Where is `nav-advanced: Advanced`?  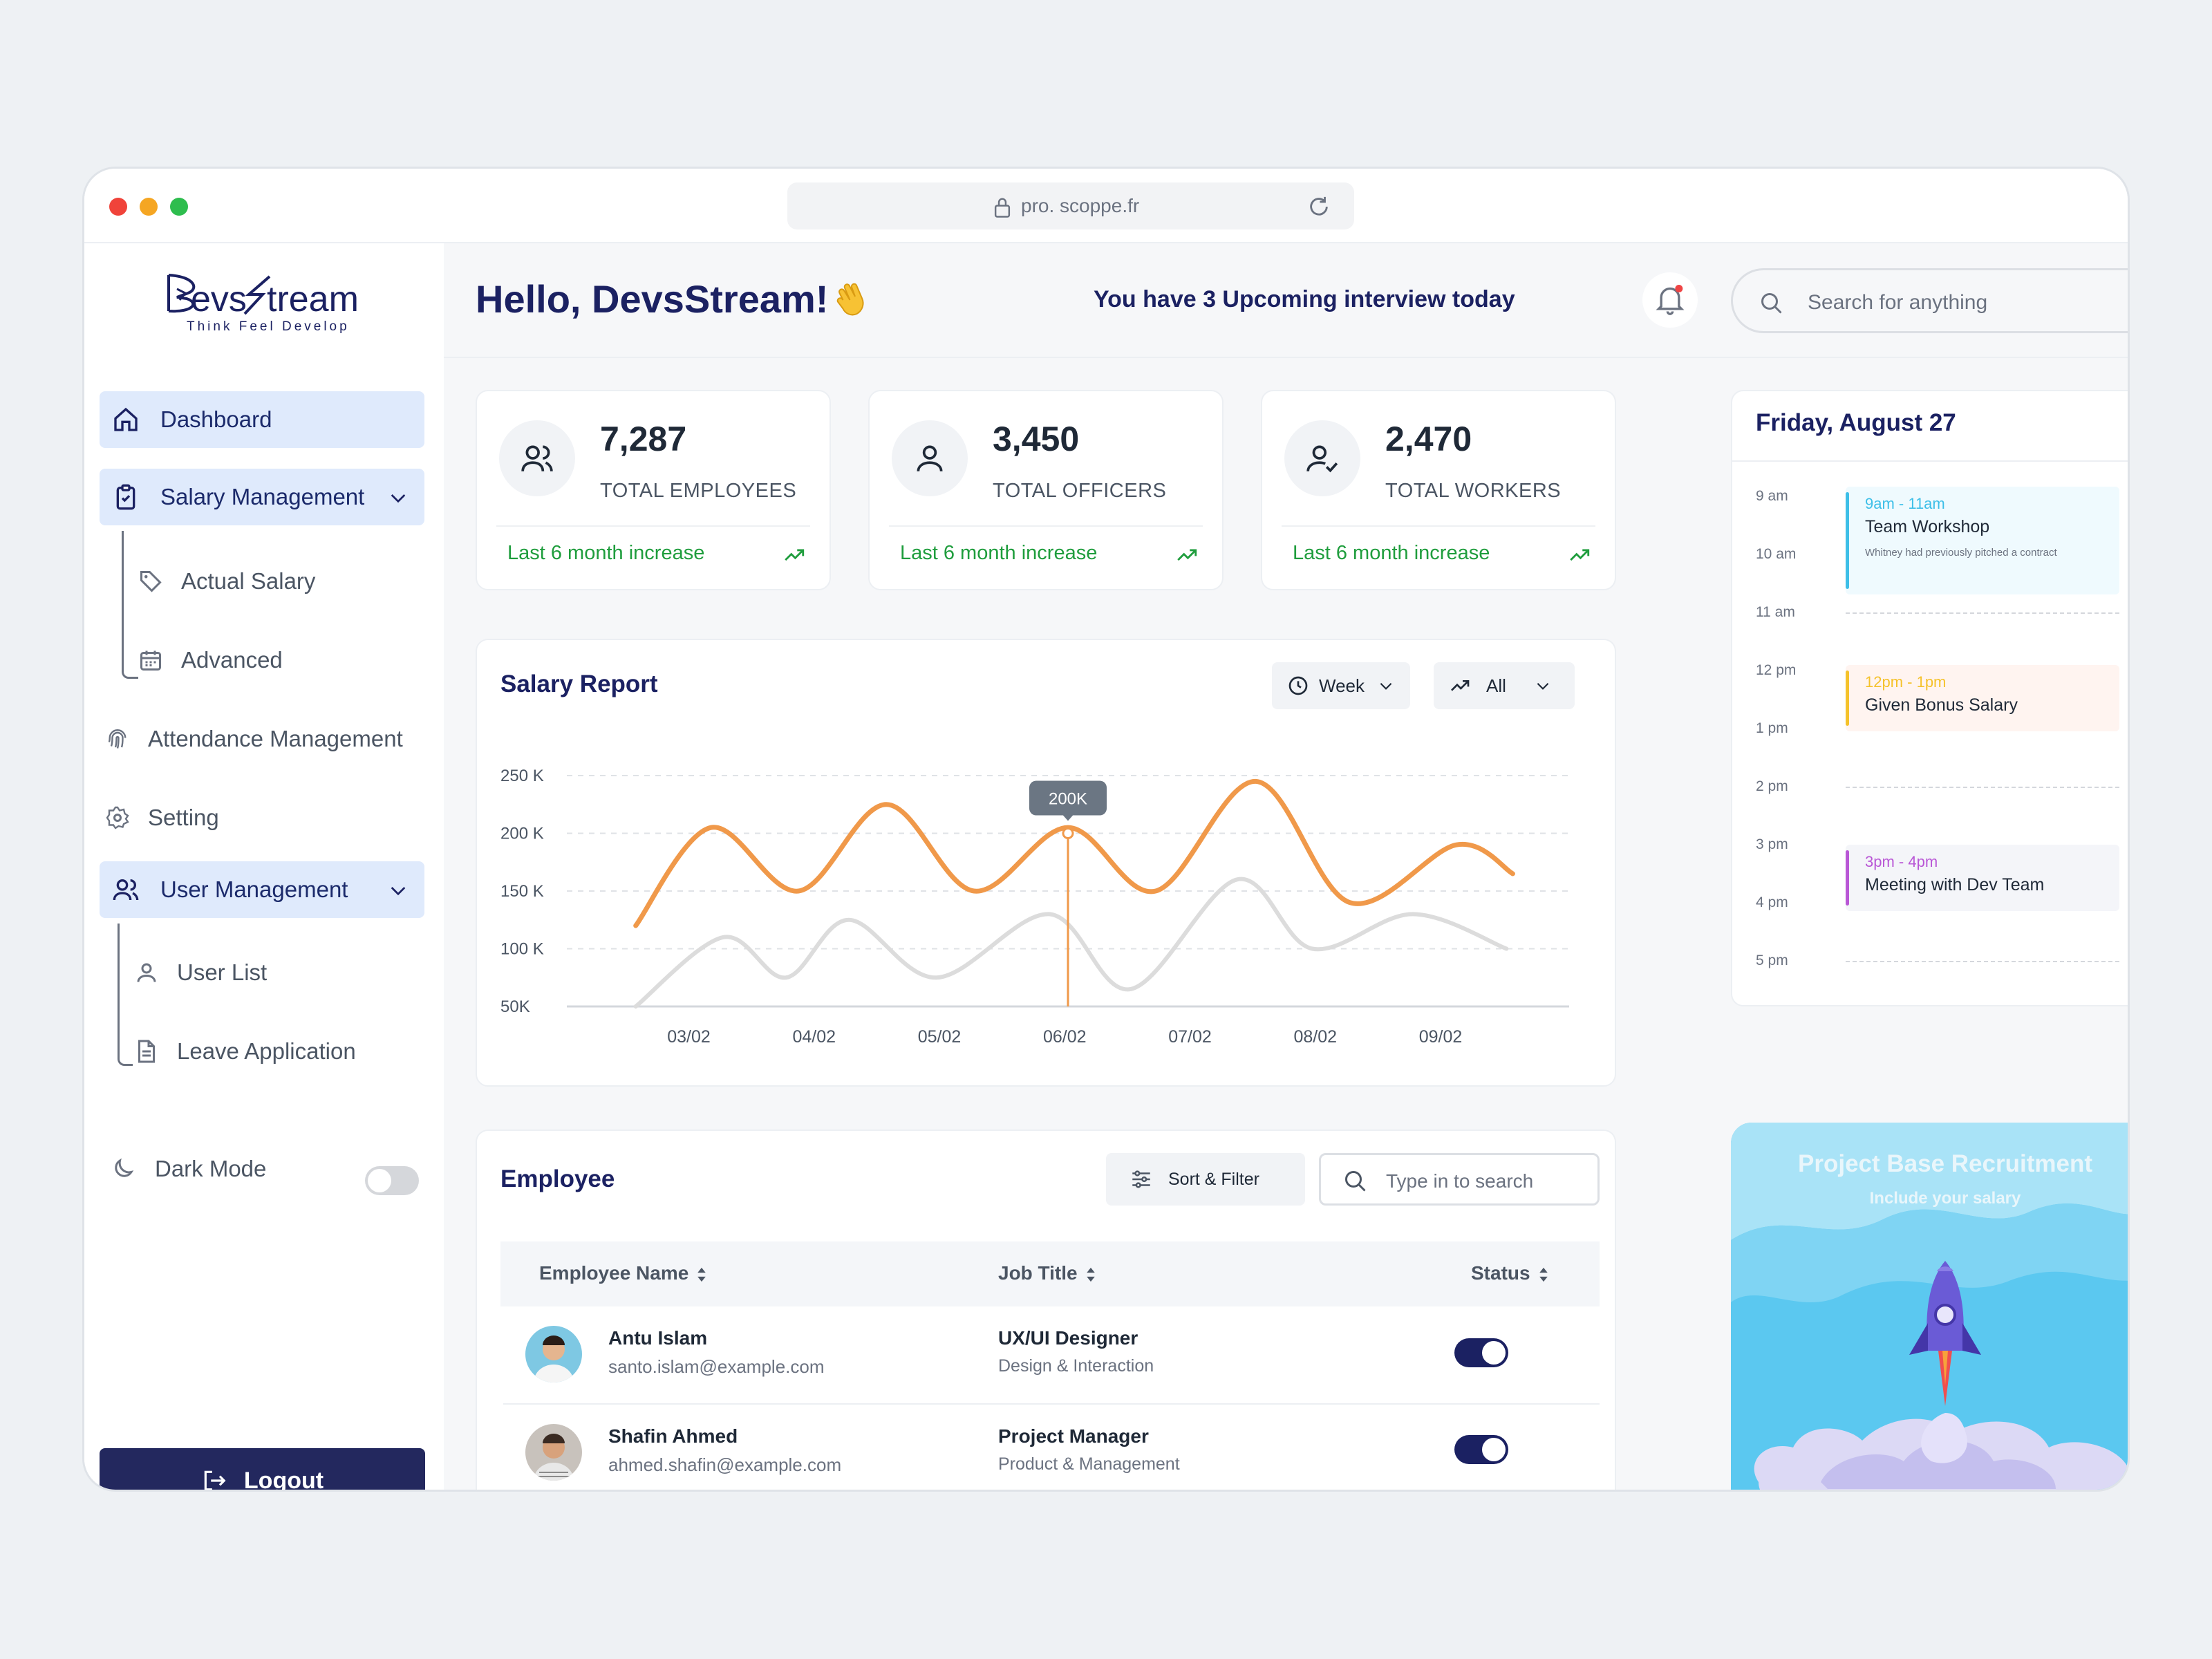
nav-advanced: Advanced is located at coordinates (211, 660).